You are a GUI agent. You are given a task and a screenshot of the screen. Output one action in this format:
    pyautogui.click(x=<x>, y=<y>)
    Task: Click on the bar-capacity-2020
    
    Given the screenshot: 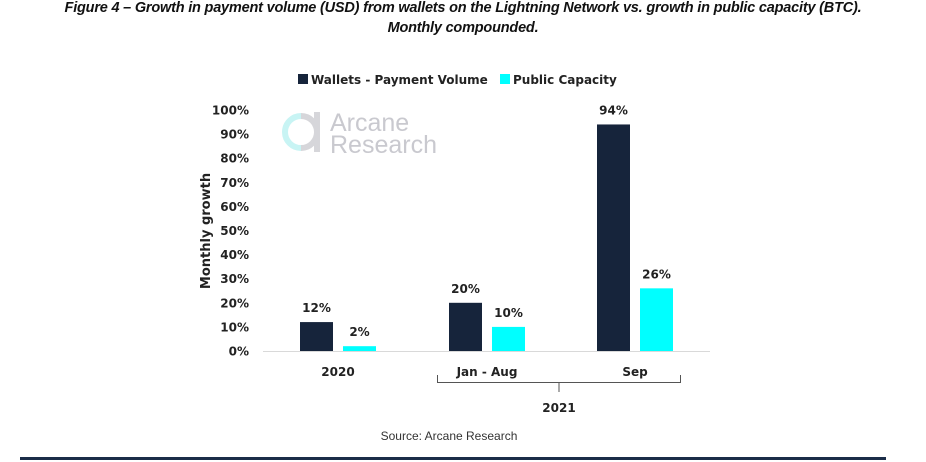 What is the action you would take?
    pyautogui.click(x=359, y=348)
    